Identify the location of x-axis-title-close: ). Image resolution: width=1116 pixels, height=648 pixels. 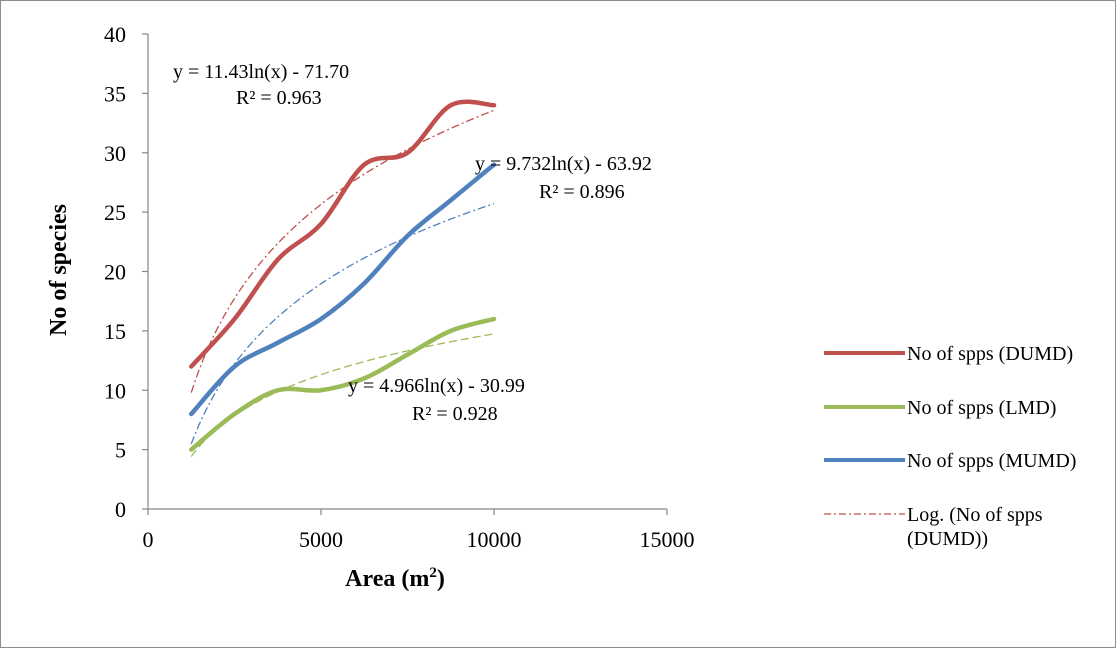
(441, 579).